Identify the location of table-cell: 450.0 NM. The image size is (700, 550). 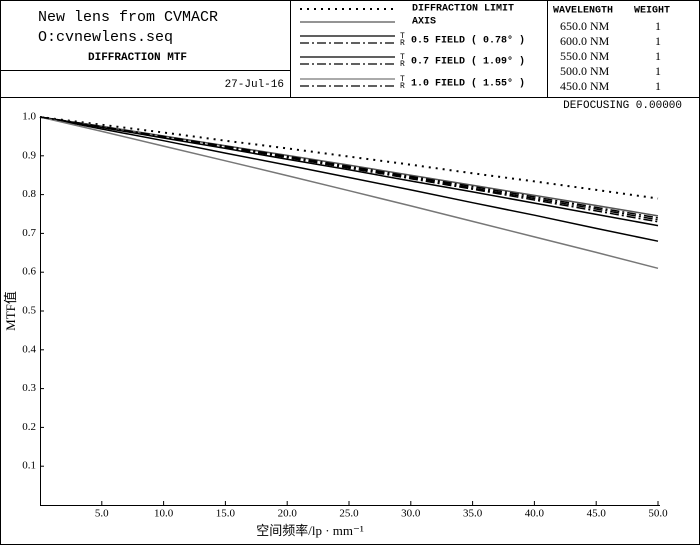
(585, 86).